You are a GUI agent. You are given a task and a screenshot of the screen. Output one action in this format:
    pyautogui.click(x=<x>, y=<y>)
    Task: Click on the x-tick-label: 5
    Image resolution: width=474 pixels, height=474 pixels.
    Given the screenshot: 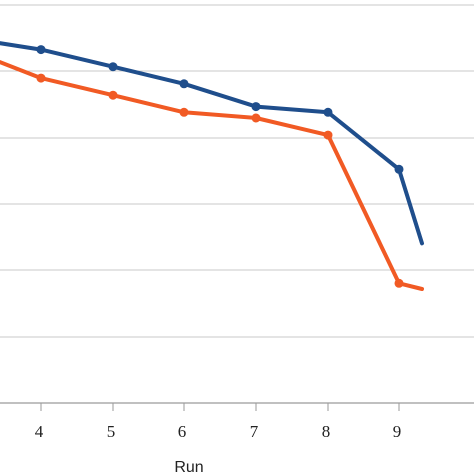 What is the action you would take?
    pyautogui.click(x=111, y=431)
    